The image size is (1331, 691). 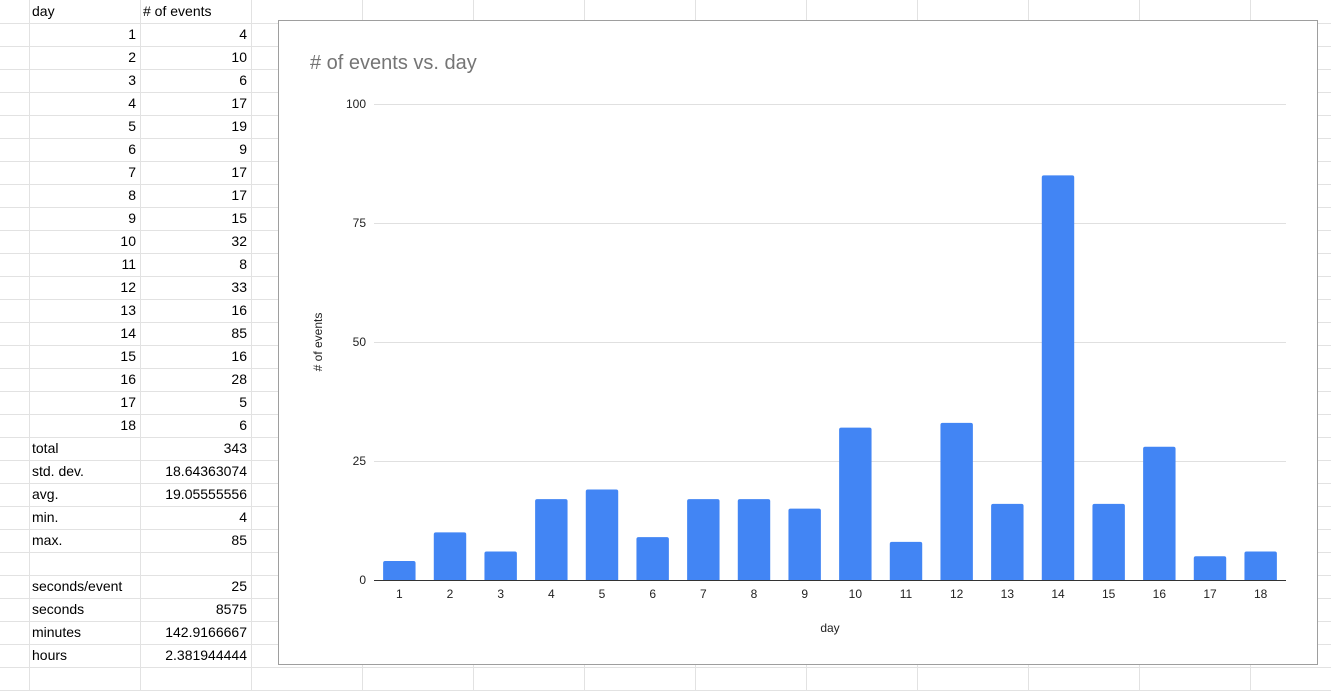 I want to click on cell-day: 13, so click(x=128, y=310).